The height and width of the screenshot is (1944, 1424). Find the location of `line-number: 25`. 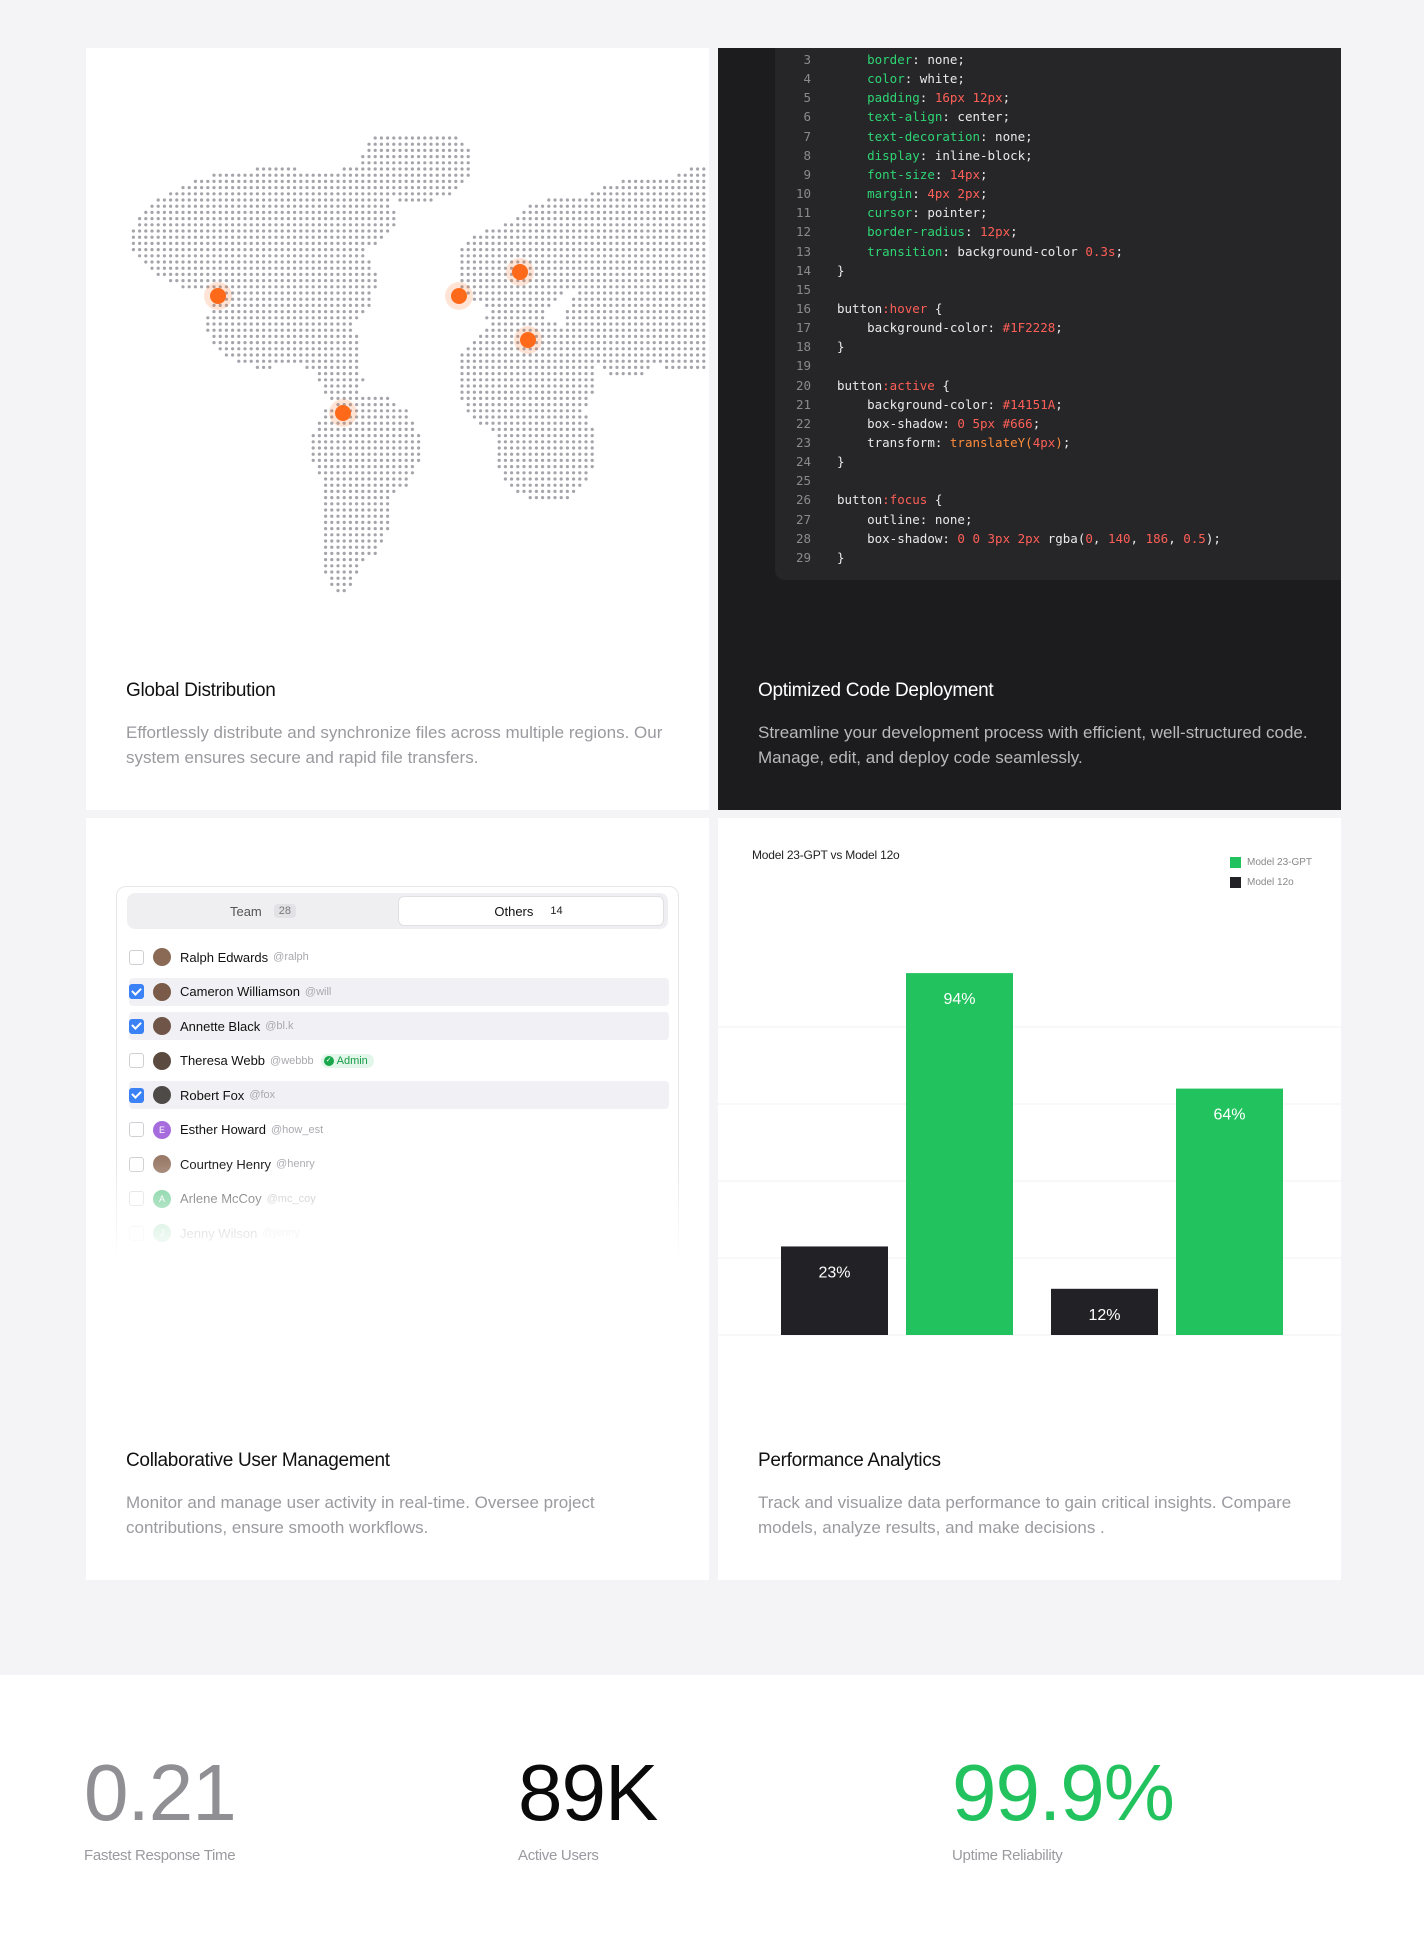

line-number: 25 is located at coordinates (803, 481).